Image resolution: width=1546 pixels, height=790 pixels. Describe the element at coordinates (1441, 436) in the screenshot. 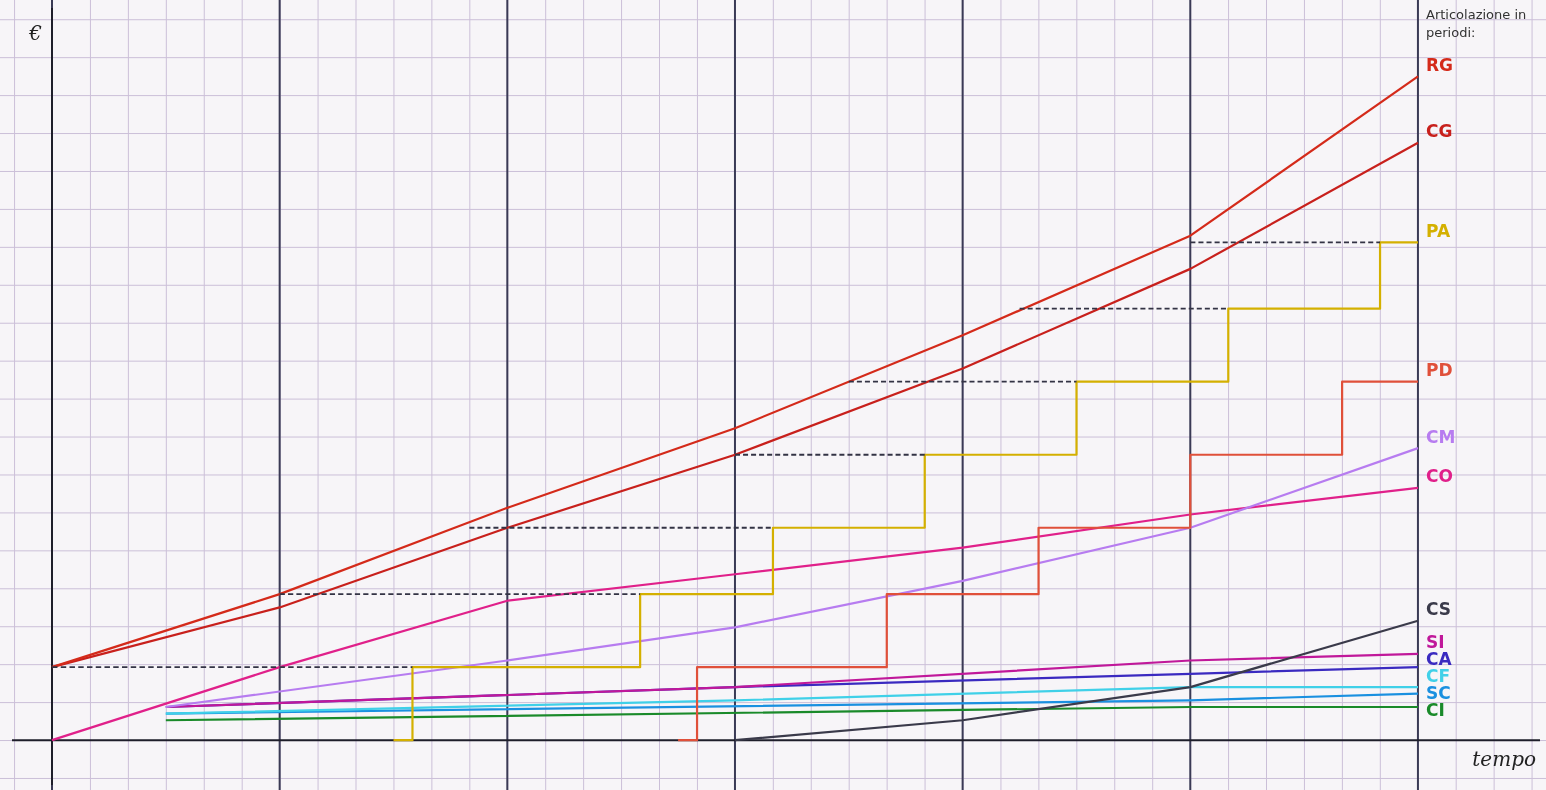

I see `series-label: CM` at that location.